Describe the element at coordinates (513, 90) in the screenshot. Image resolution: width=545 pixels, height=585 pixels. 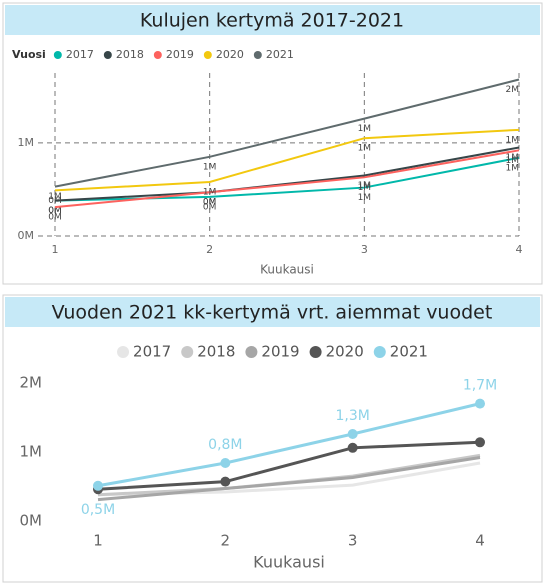
I see `data-label: 2M` at that location.